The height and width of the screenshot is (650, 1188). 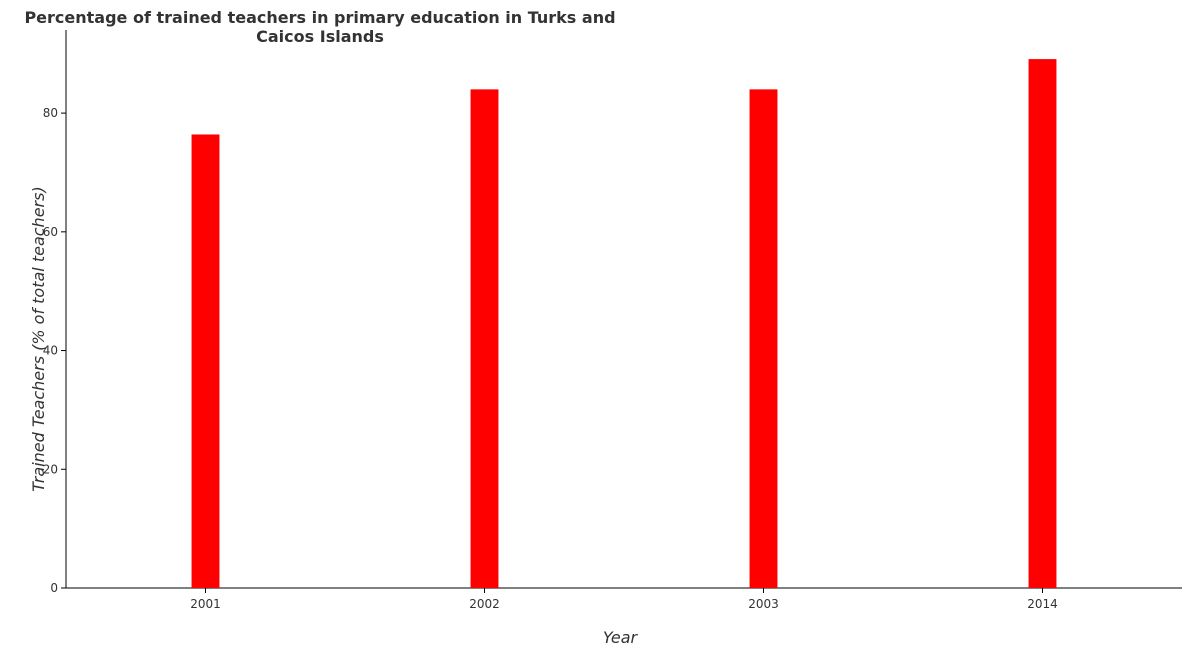 What do you see at coordinates (763, 339) in the screenshot?
I see `bar-2003` at bounding box center [763, 339].